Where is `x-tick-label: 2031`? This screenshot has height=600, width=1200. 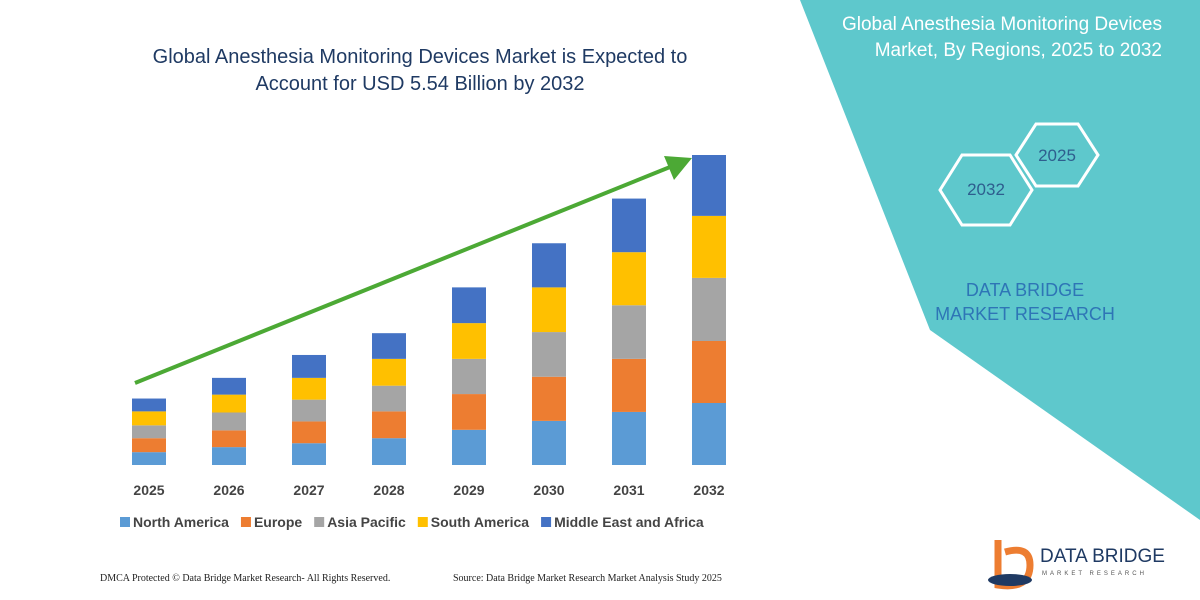 x-tick-label: 2031 is located at coordinates (628, 490).